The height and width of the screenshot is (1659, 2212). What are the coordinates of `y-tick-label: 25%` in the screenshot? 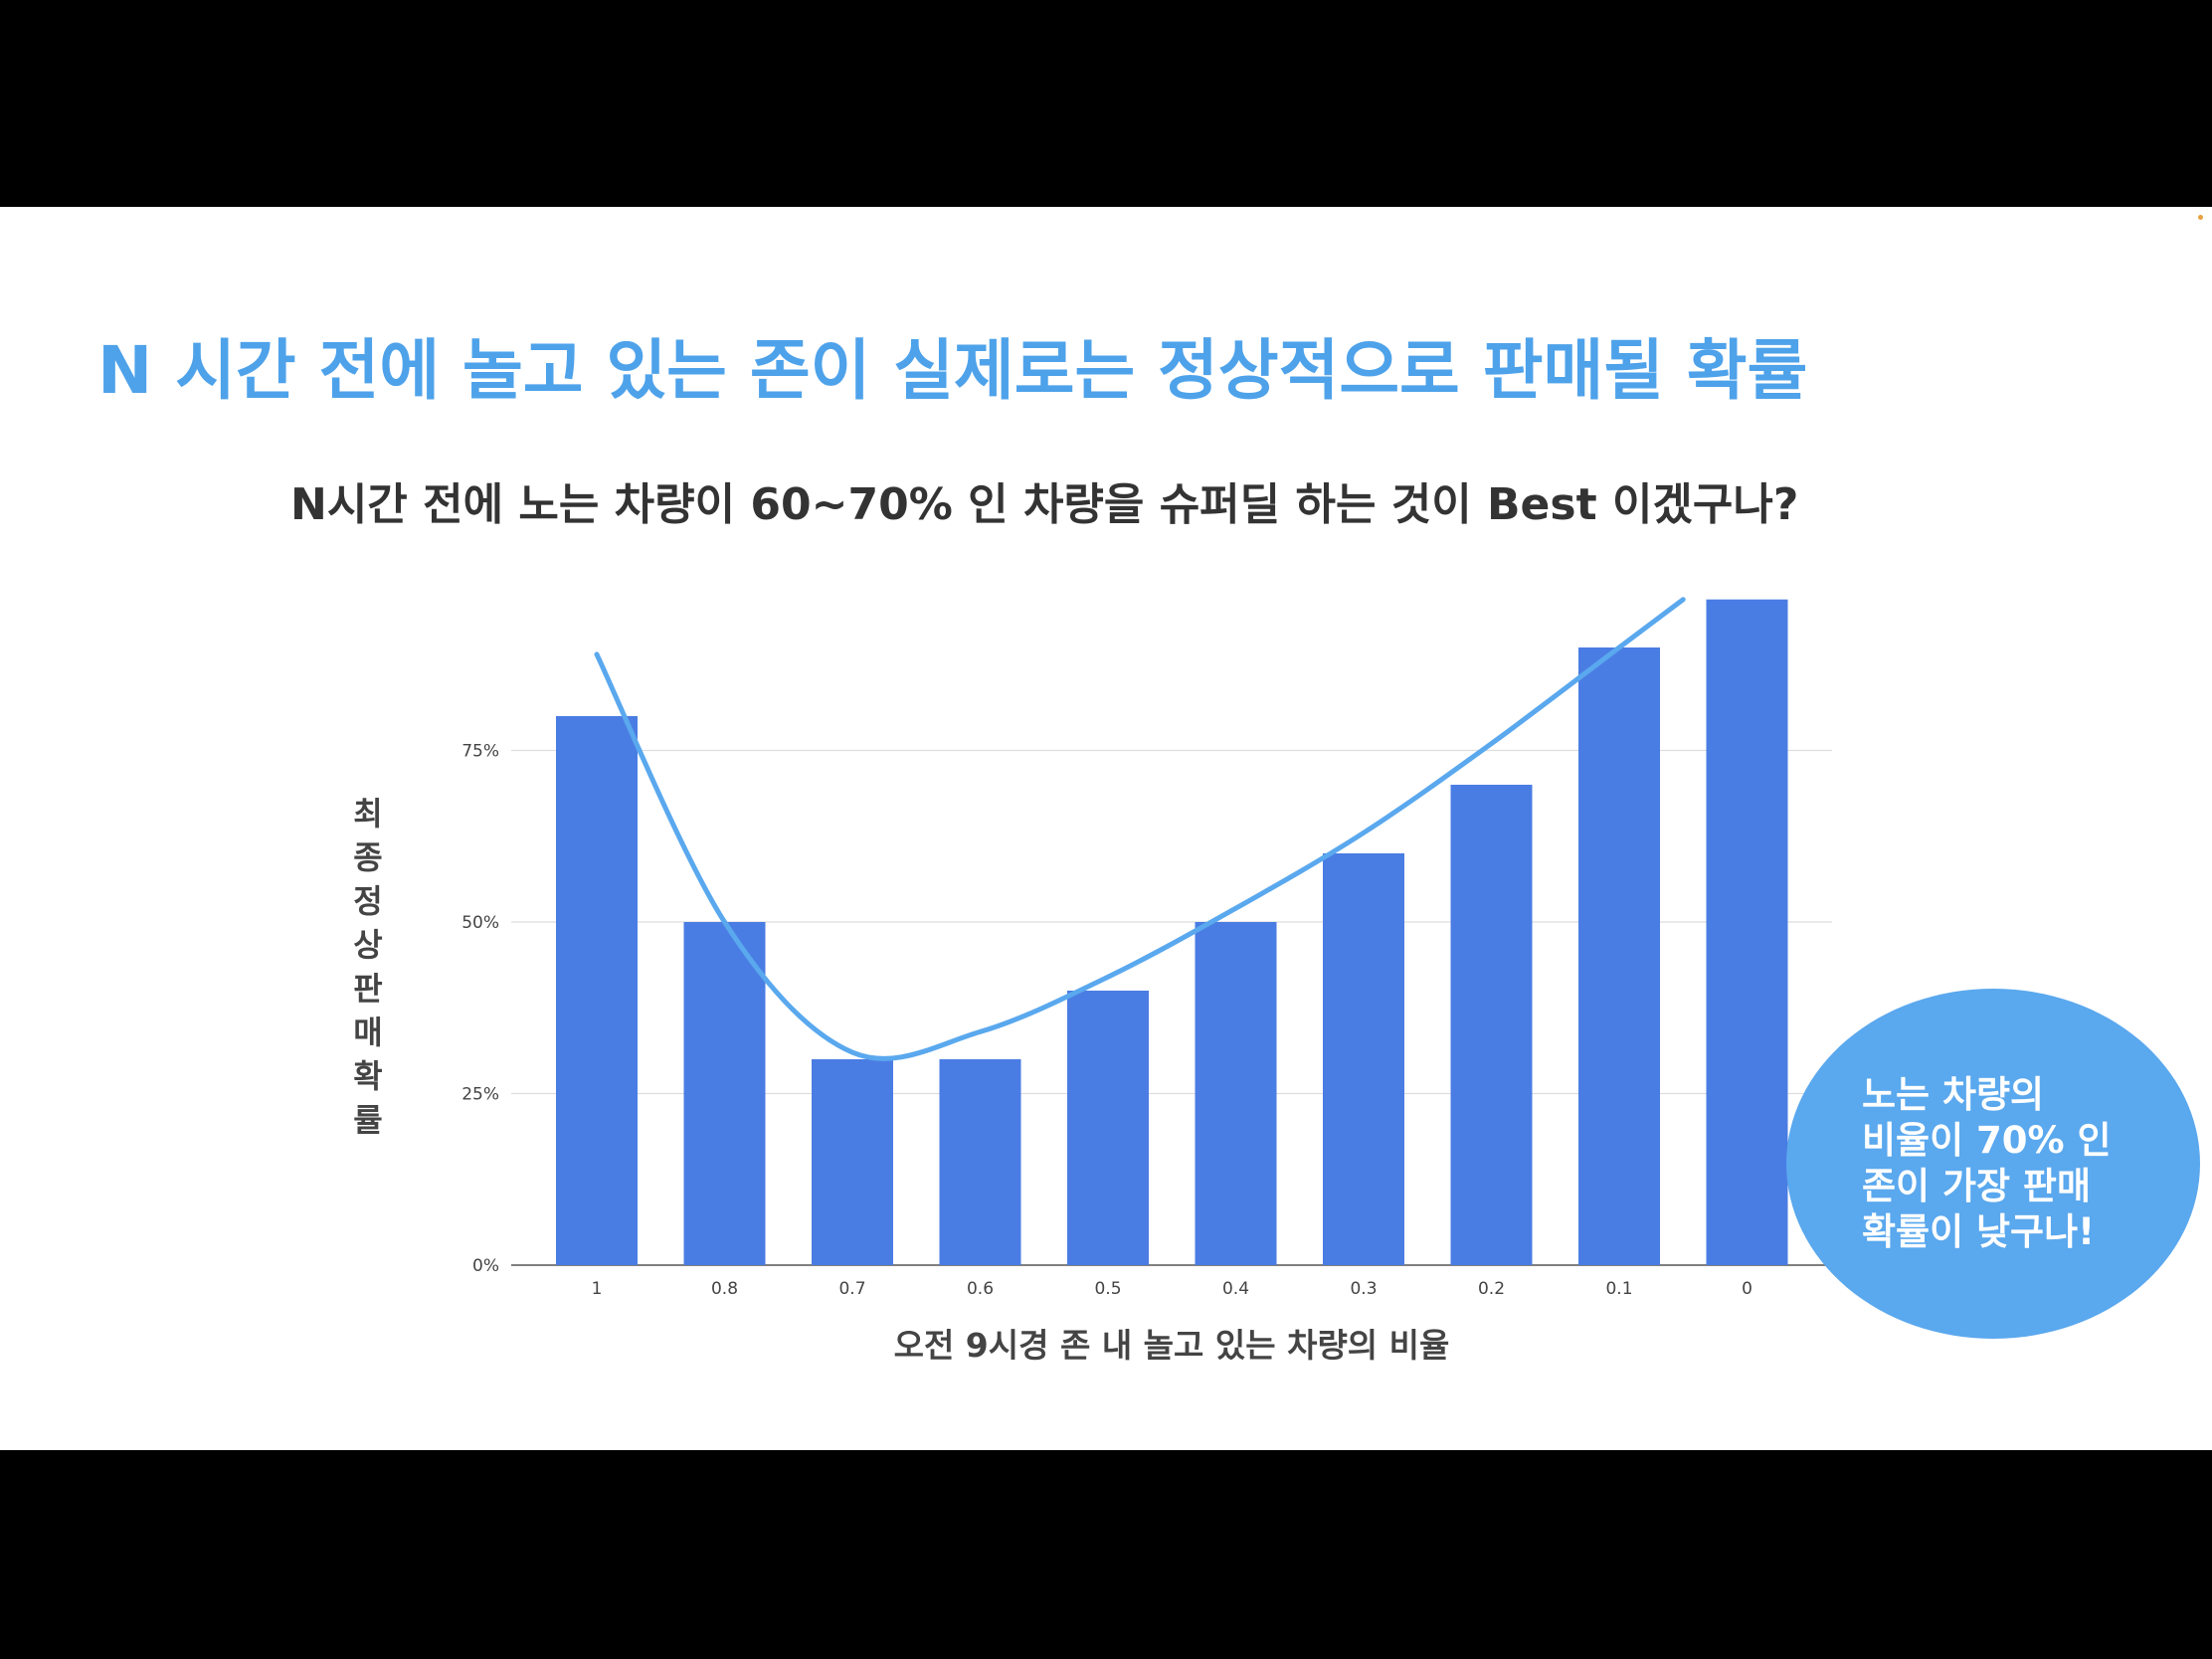 It's located at (480, 1095).